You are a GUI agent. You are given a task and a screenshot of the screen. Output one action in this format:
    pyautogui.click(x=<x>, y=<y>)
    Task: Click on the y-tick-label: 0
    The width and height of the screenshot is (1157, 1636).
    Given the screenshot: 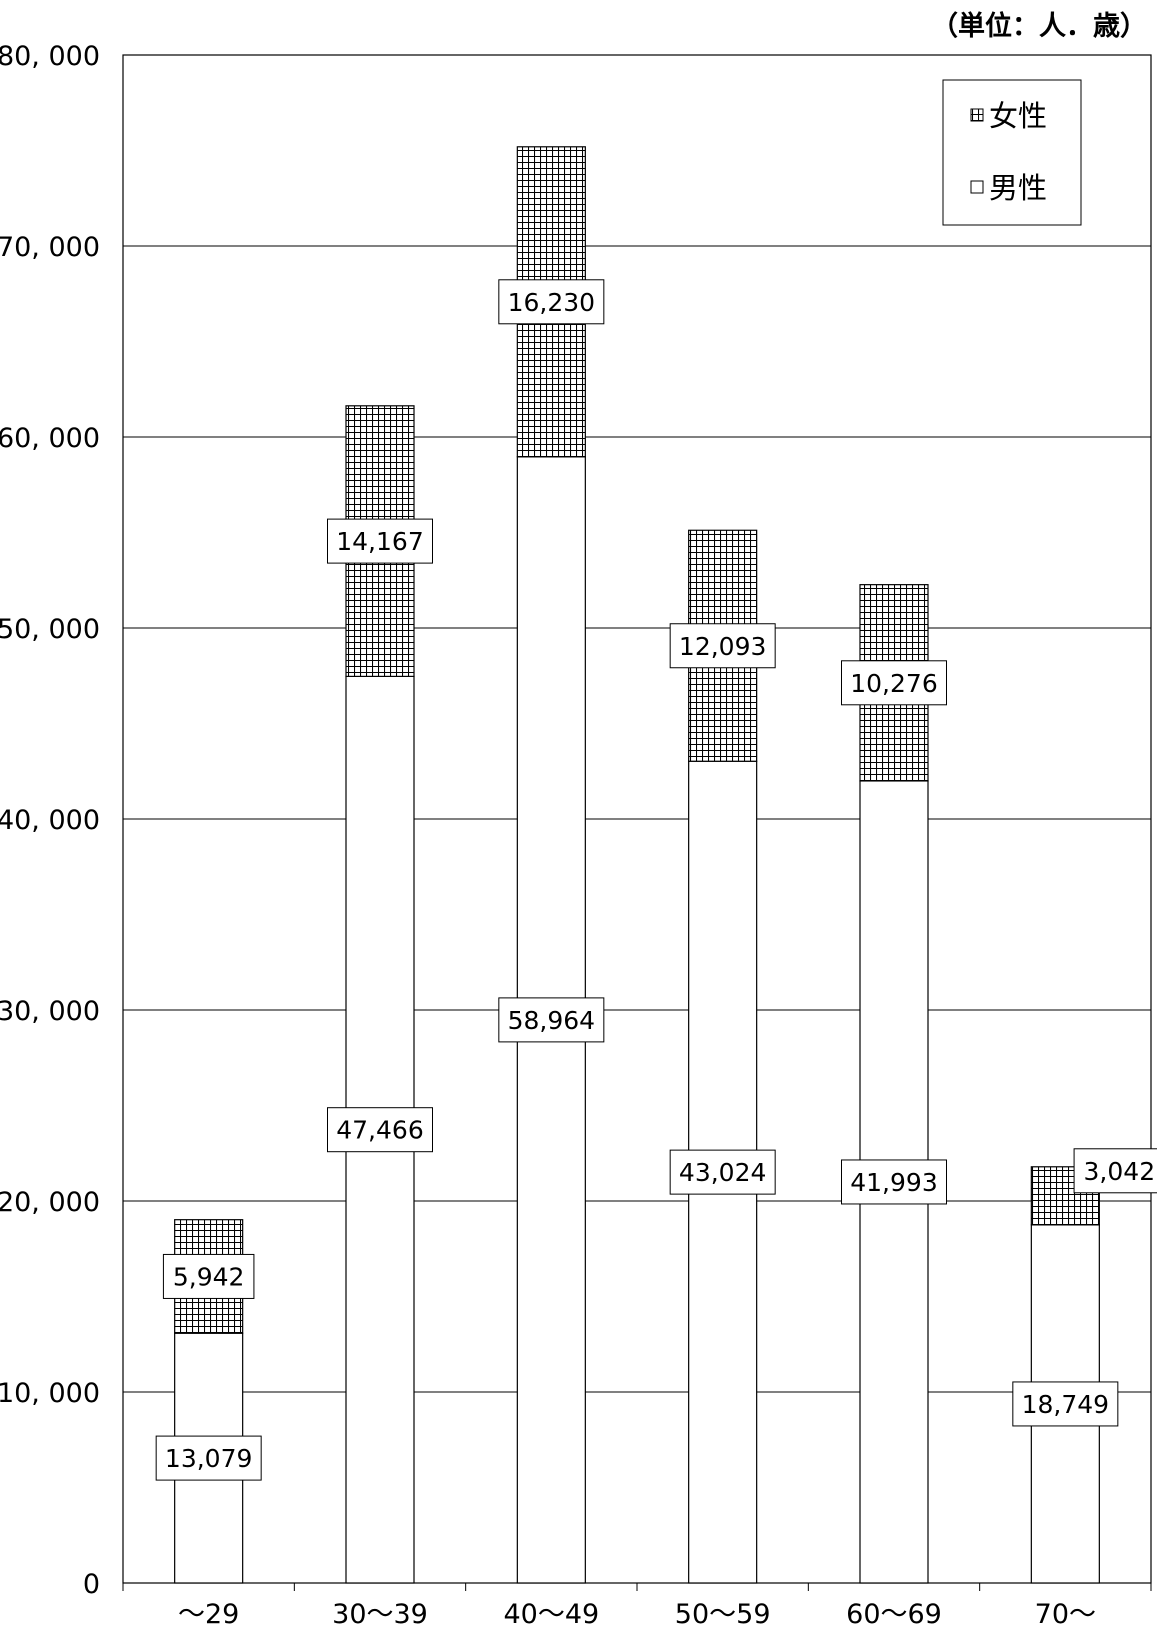 What is the action you would take?
    pyautogui.click(x=91, y=1584)
    